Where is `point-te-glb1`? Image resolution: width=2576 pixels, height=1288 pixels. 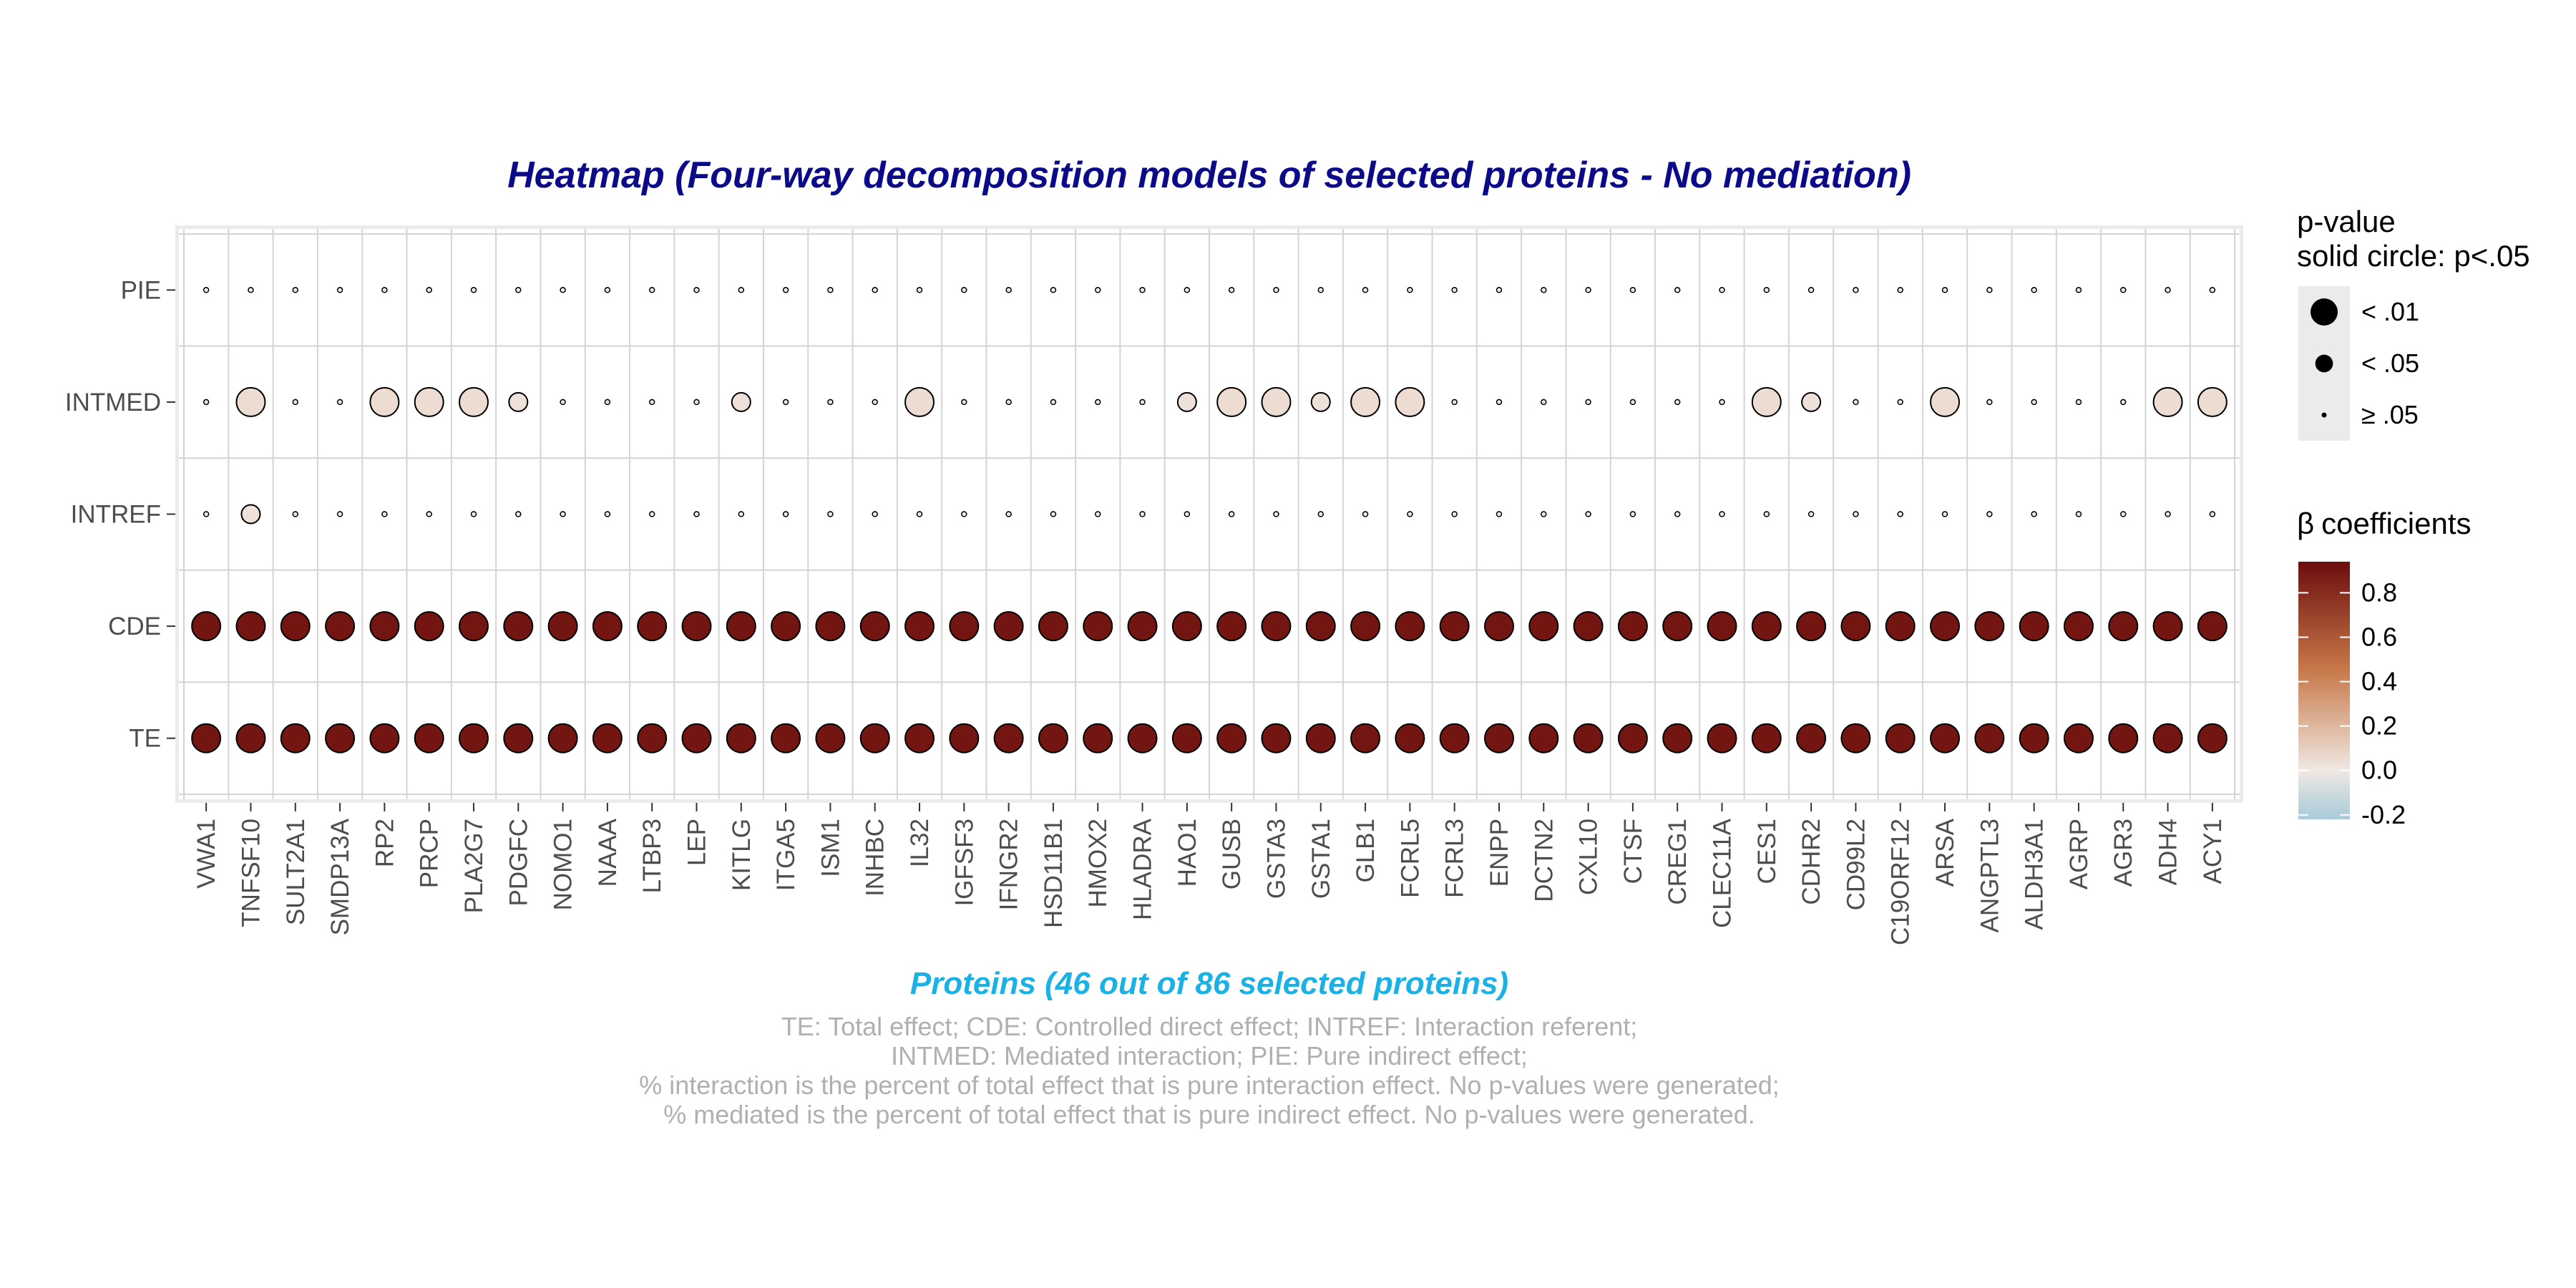 point-te-glb1 is located at coordinates (1365, 738).